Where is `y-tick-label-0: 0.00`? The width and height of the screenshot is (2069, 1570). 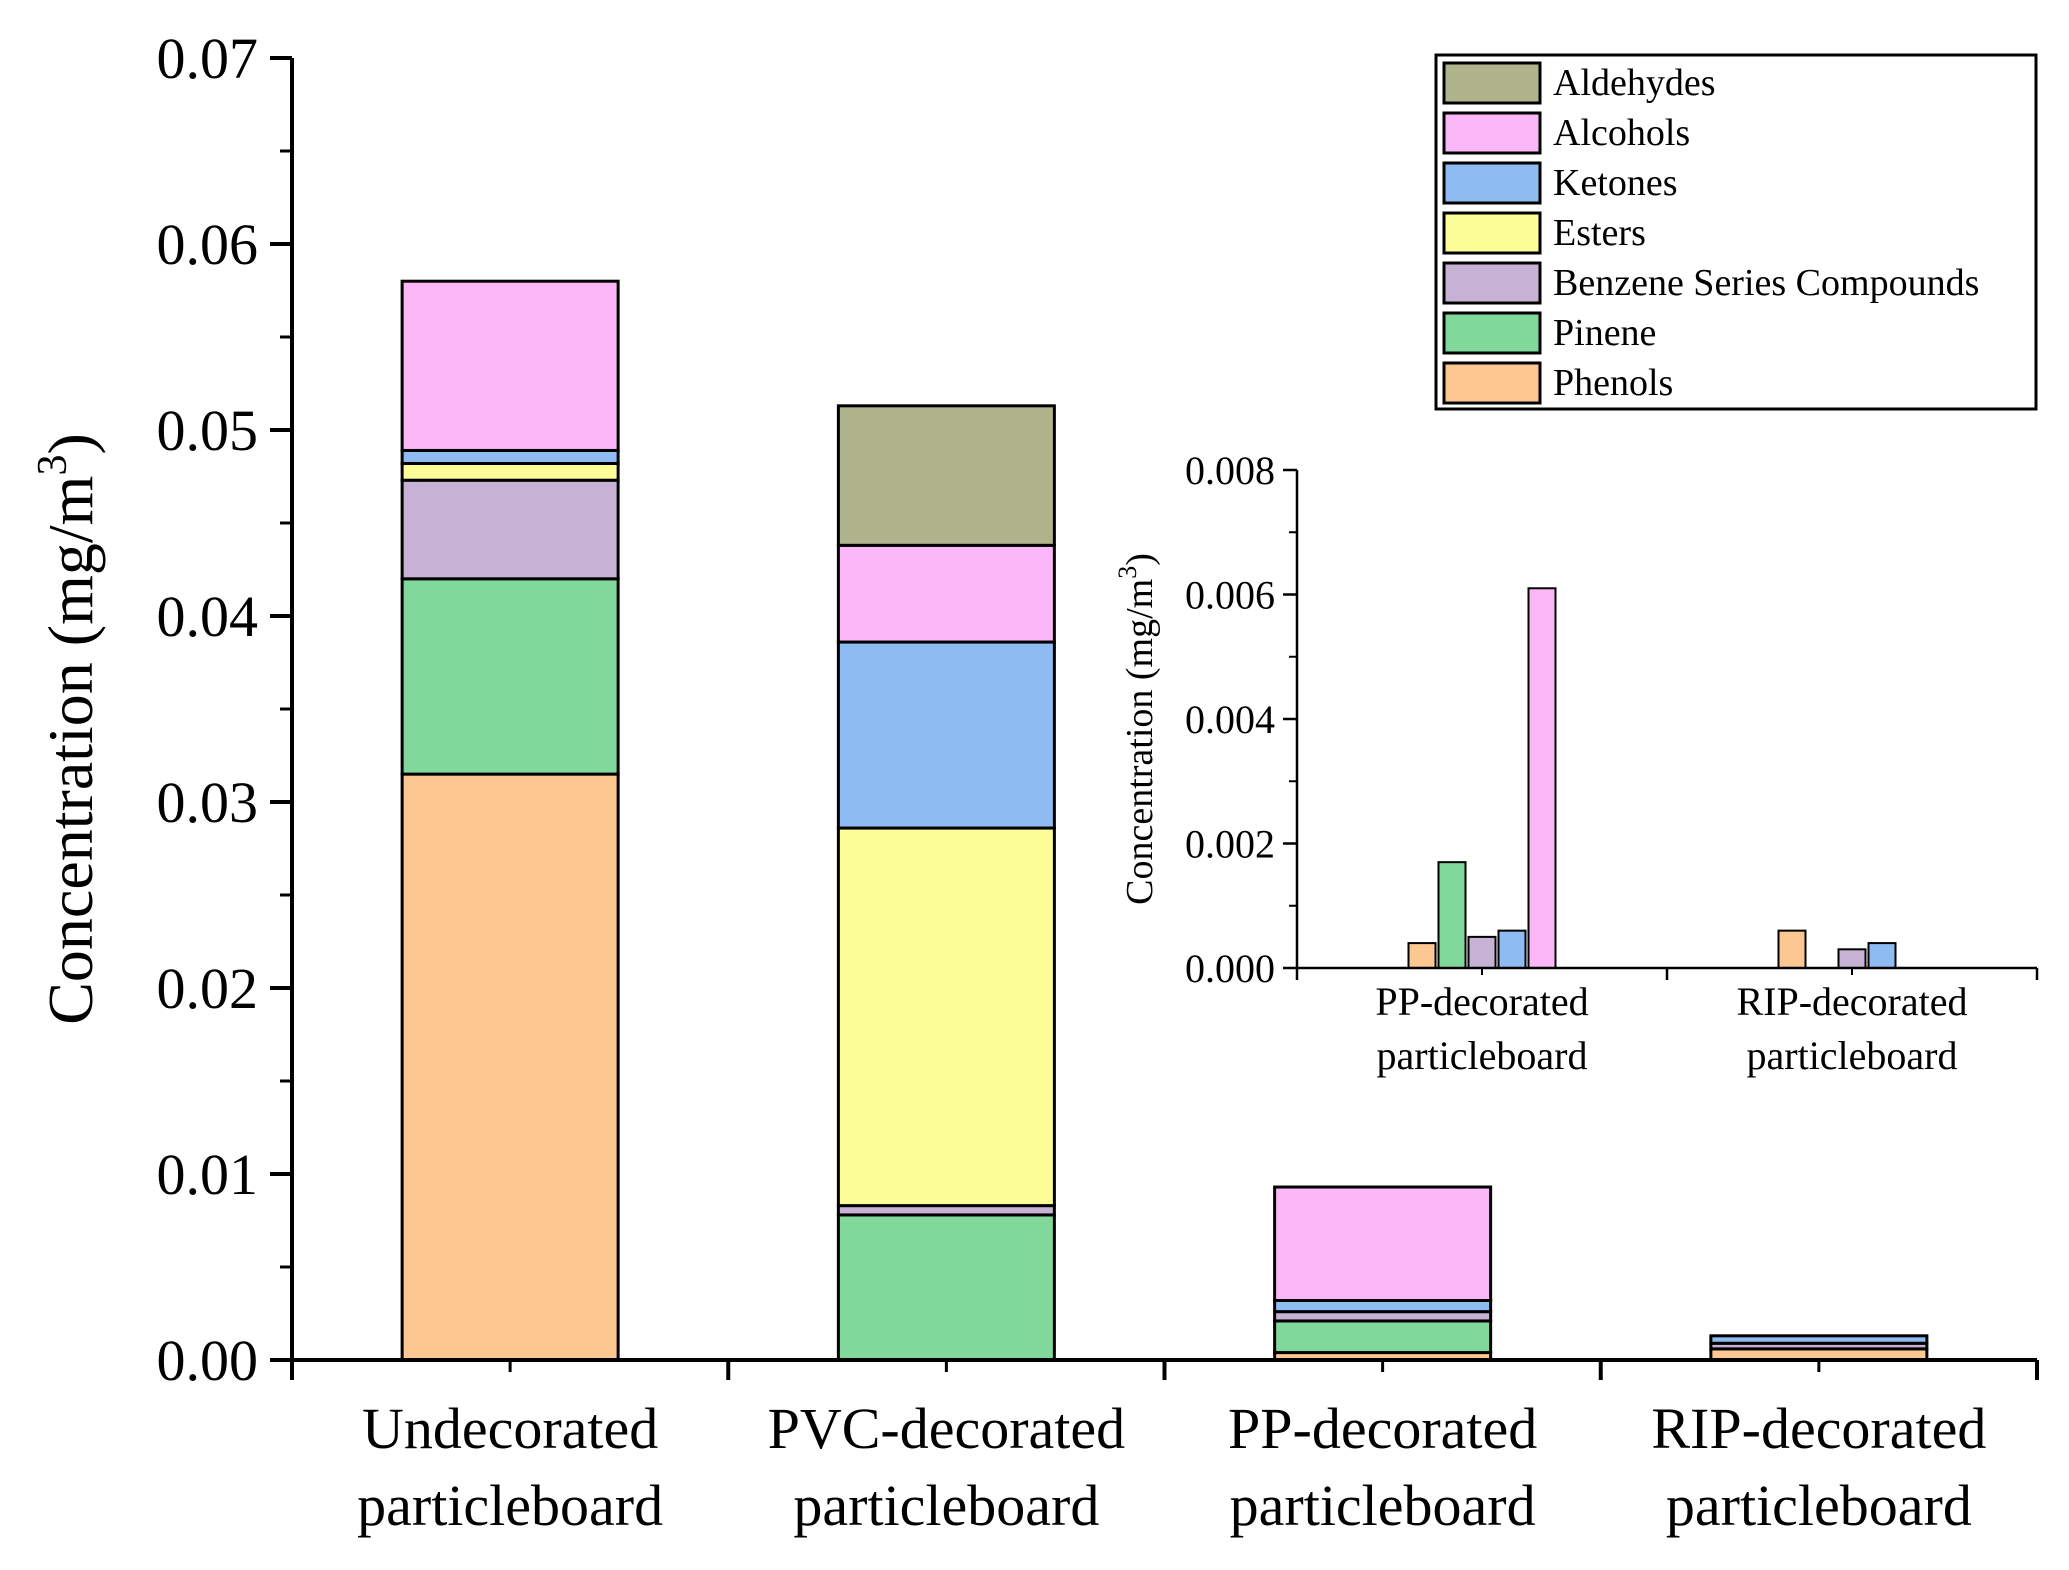 y-tick-label-0: 0.00 is located at coordinates (208, 1360).